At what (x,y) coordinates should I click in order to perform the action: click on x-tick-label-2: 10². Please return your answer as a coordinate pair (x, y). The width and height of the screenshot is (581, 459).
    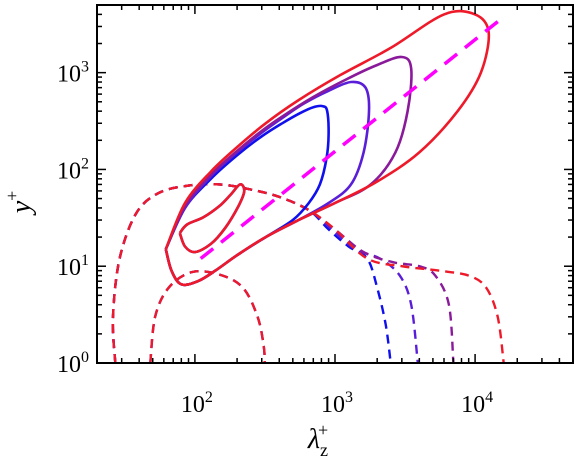
    Looking at the image, I should click on (197, 403).